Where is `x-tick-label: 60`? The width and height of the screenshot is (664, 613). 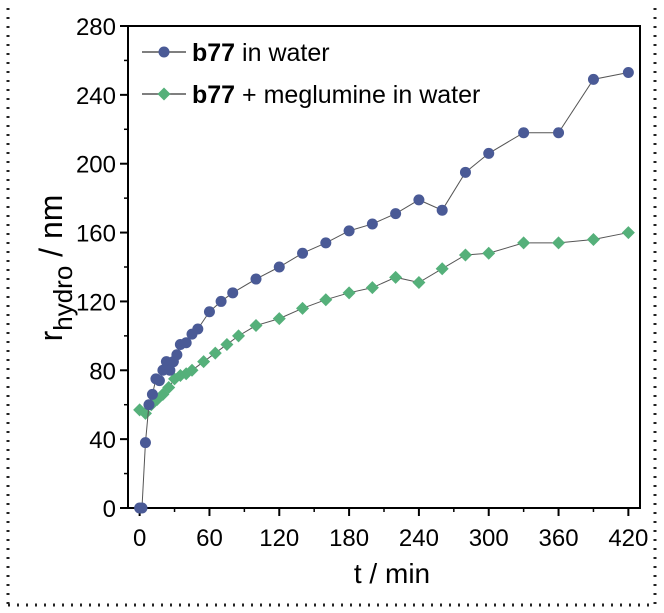 x-tick-label: 60 is located at coordinates (209, 538).